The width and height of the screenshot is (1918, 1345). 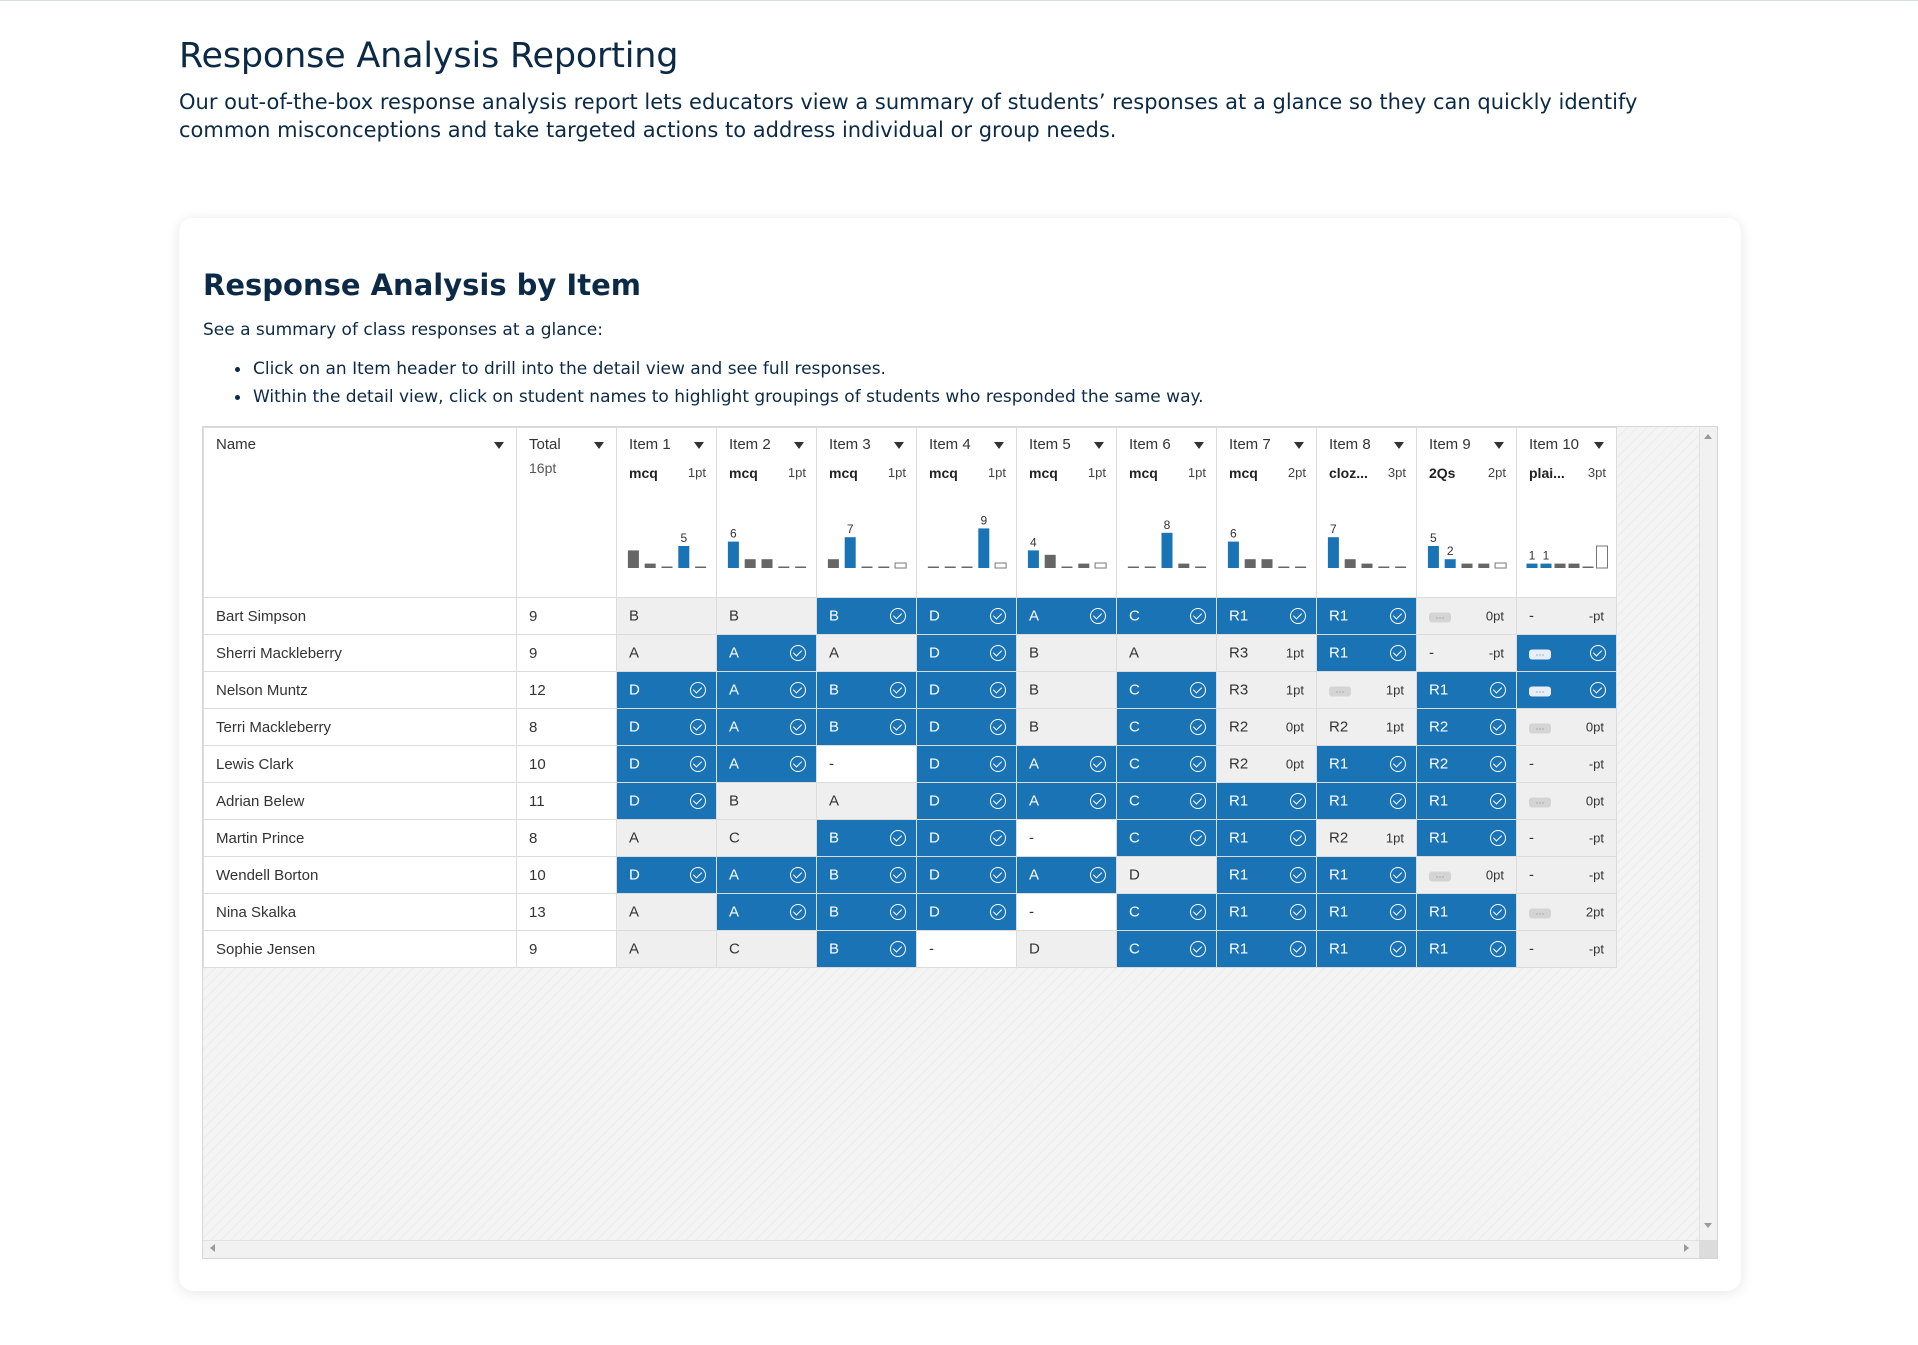 What do you see at coordinates (1366, 690) in the screenshot?
I see `response-cell: ··· 1pt` at bounding box center [1366, 690].